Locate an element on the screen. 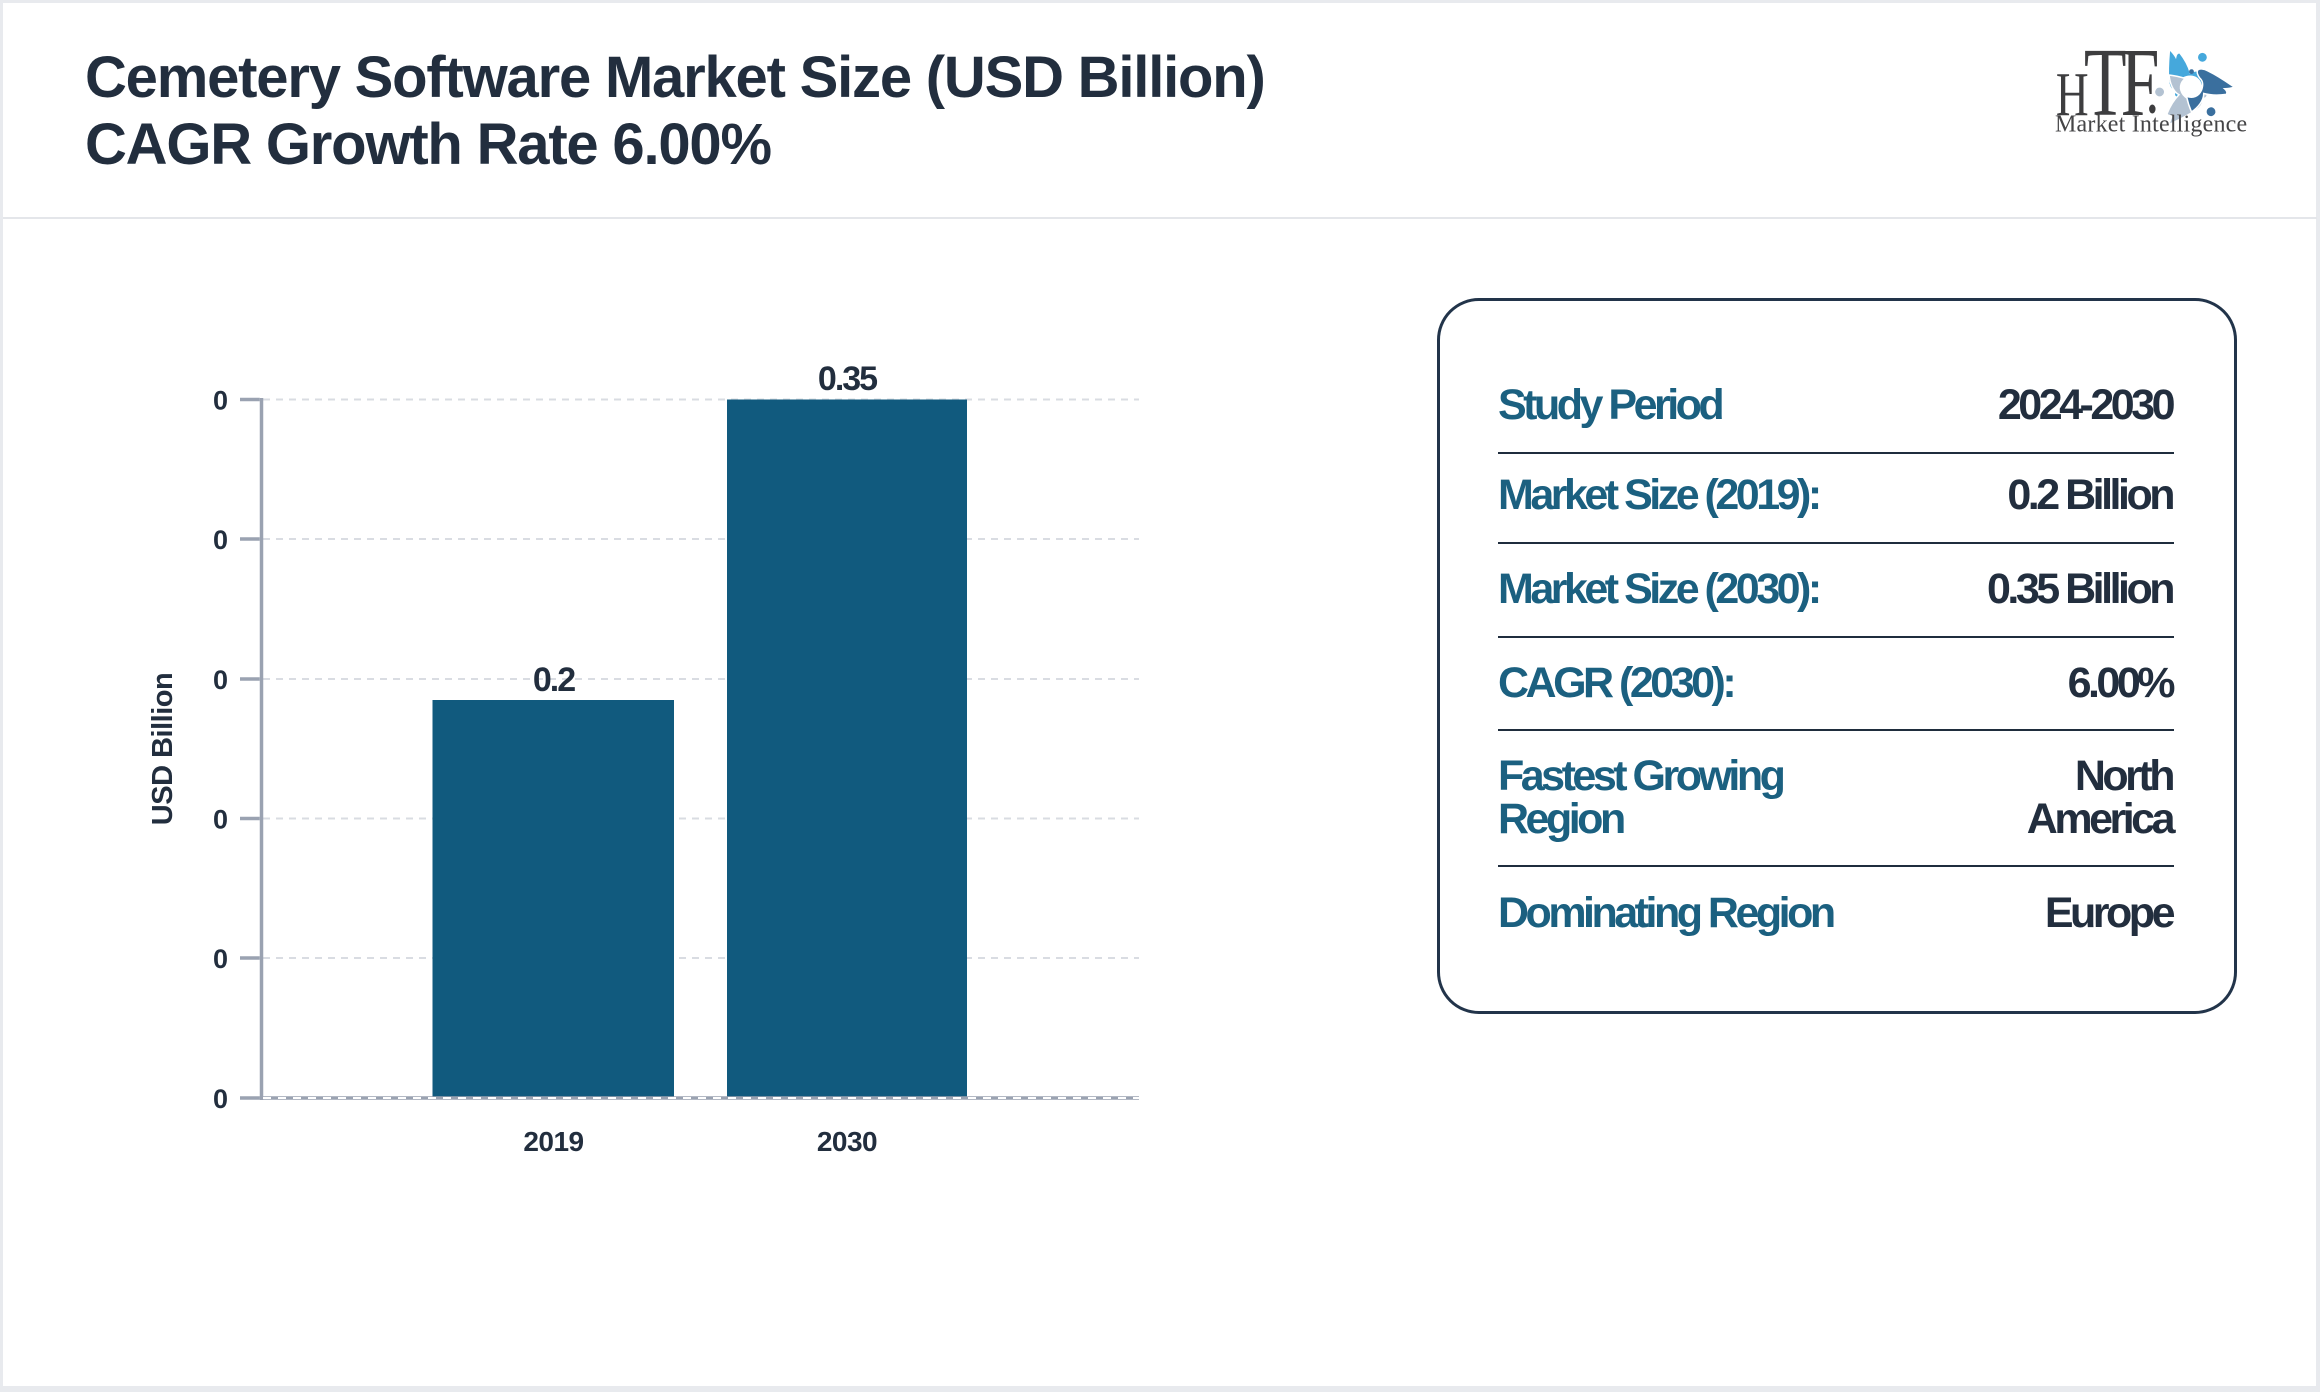  svg-text: 0.35 is located at coordinates (847, 379).